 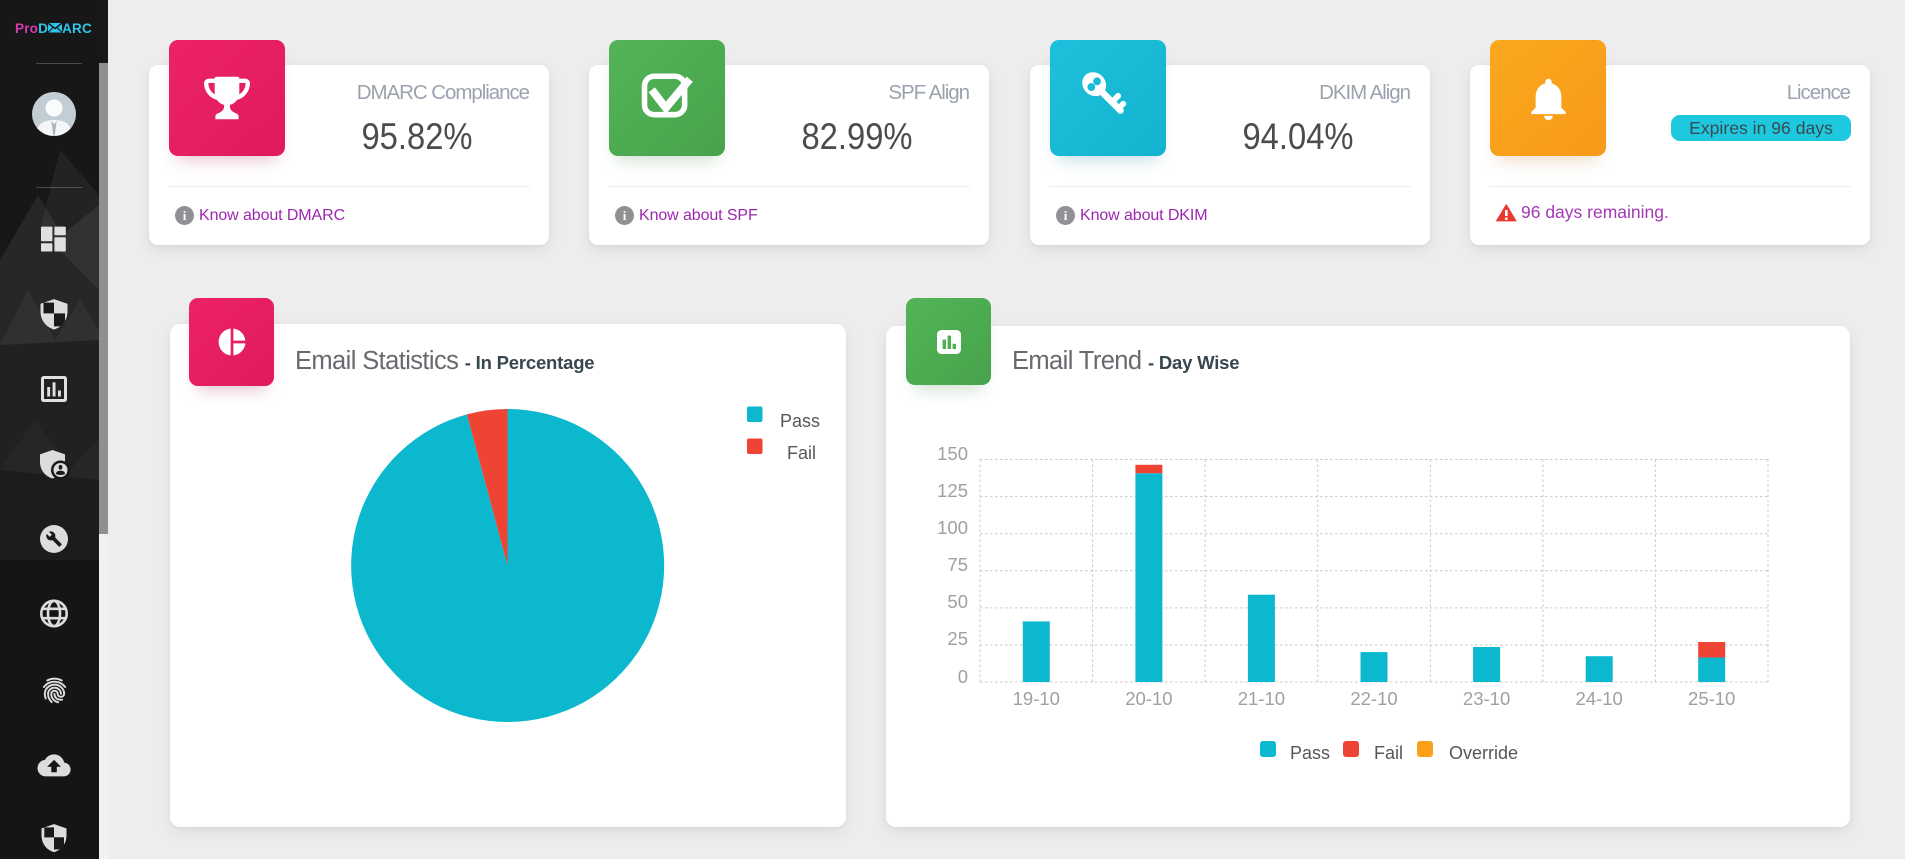 I want to click on svg-text: 19-10, so click(x=1036, y=698).